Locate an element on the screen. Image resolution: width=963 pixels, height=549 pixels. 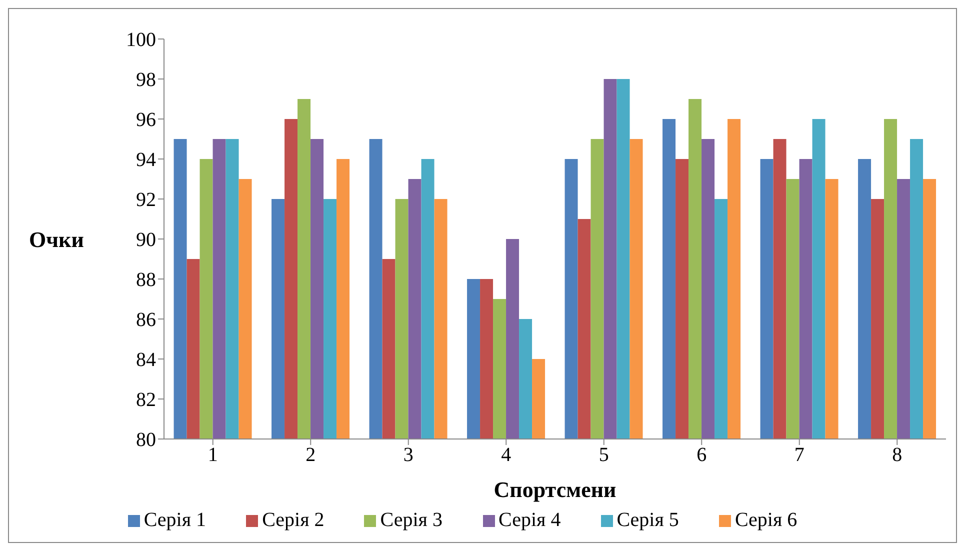
y-tick-label: 92 is located at coordinates (146, 200).